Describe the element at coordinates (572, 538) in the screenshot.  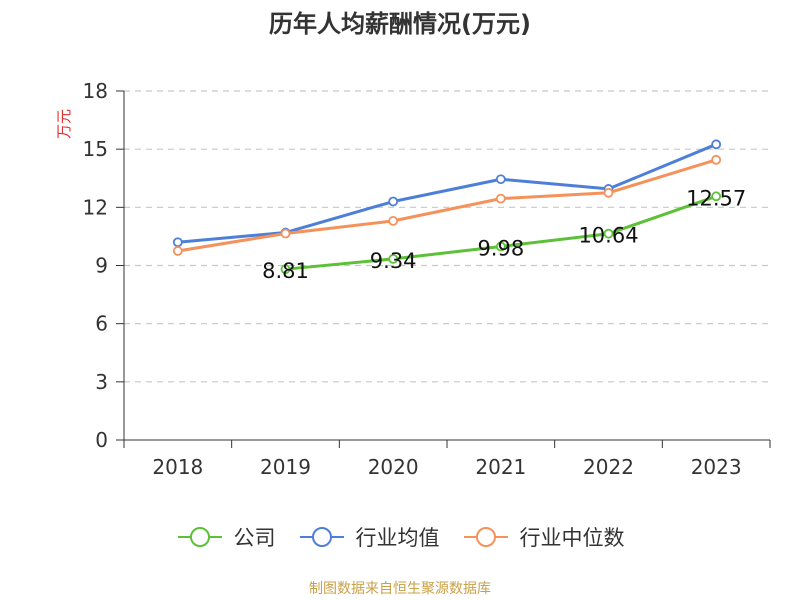
I see `legend-label-industry-median: 行业中位数` at that location.